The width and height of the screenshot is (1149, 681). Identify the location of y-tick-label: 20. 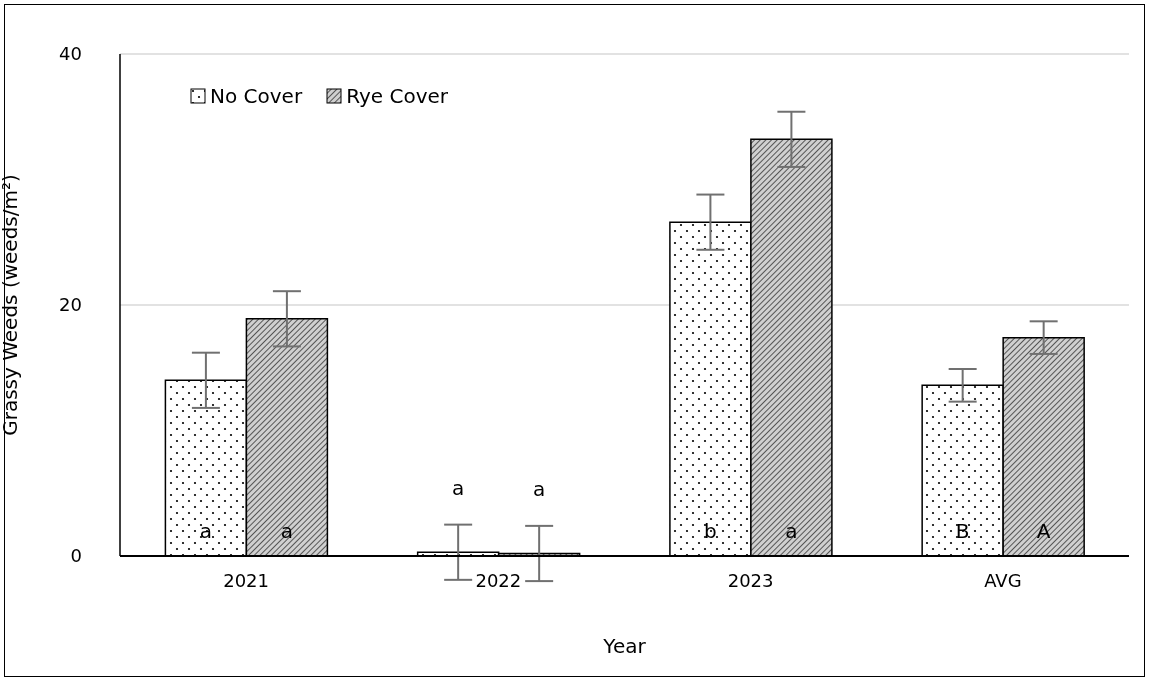
(70, 305).